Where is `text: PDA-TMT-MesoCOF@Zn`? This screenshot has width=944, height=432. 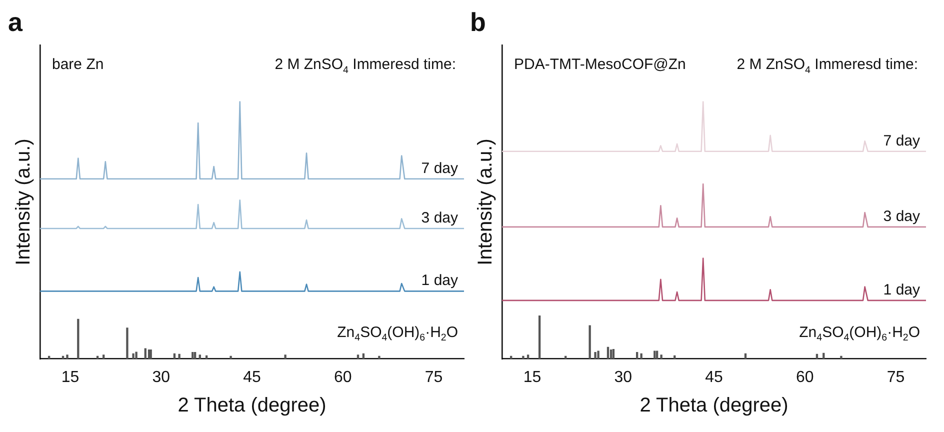
text: PDA-TMT-MesoCOF@Zn is located at coordinates (600, 65).